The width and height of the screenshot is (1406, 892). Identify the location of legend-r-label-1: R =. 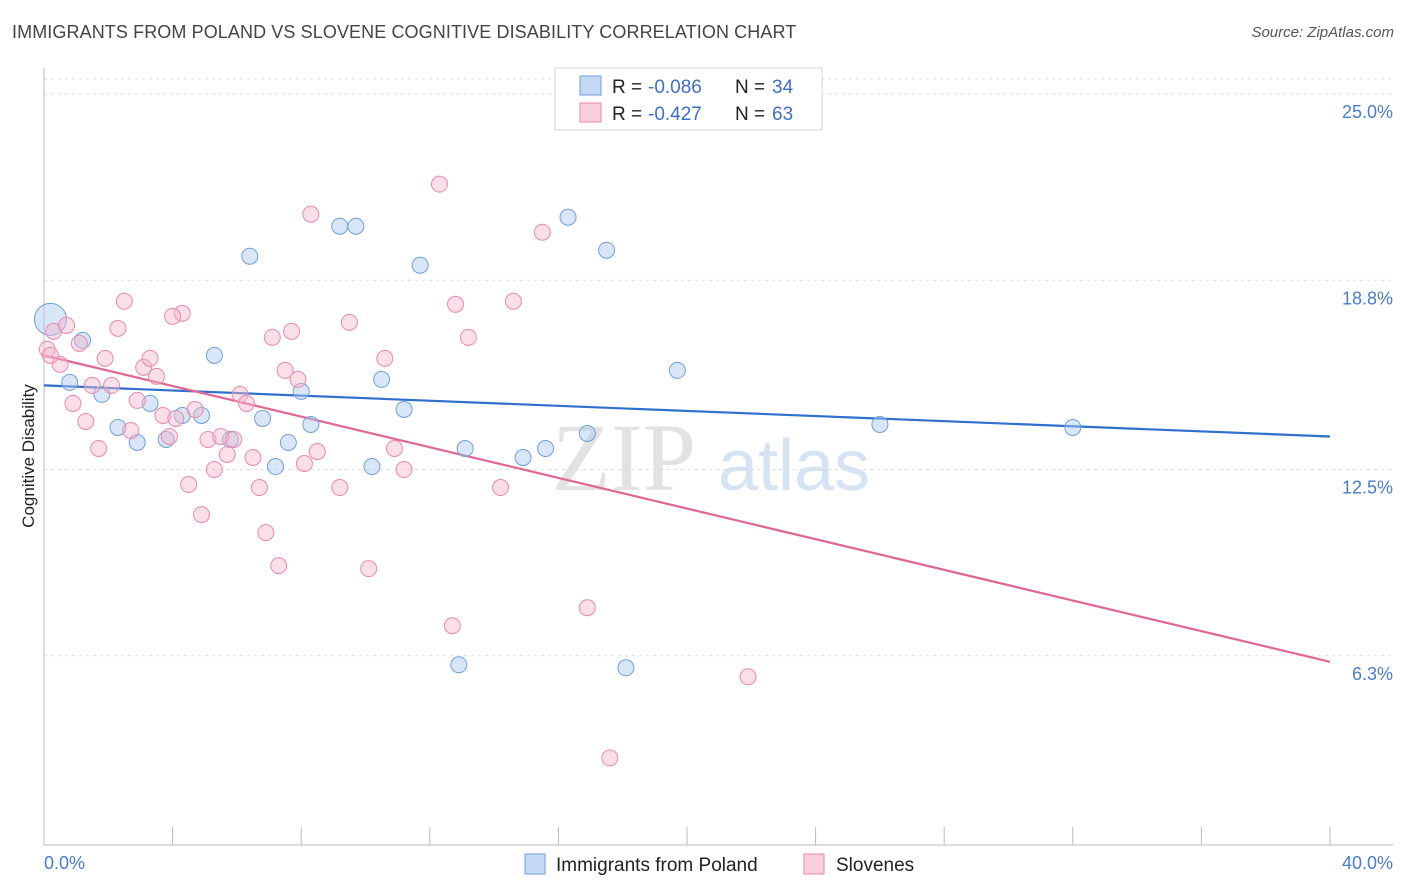
(627, 87).